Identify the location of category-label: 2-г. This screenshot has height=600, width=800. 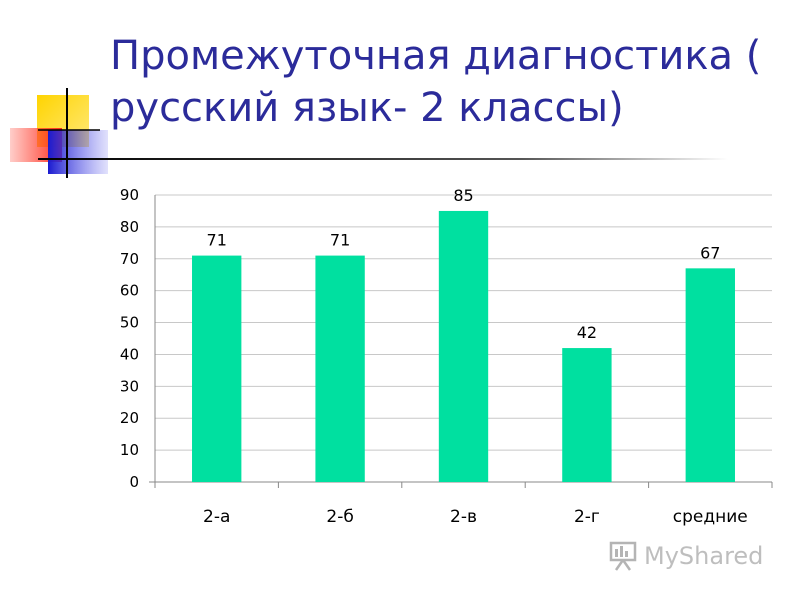
(587, 517).